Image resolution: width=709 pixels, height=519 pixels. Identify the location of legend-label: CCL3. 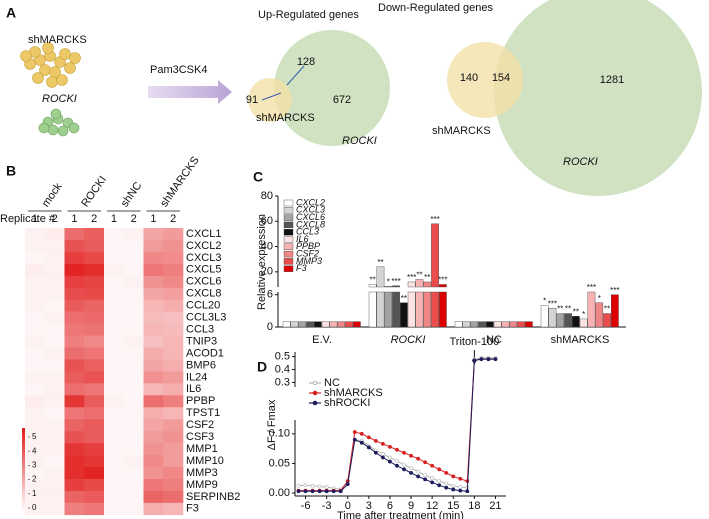
(307, 232).